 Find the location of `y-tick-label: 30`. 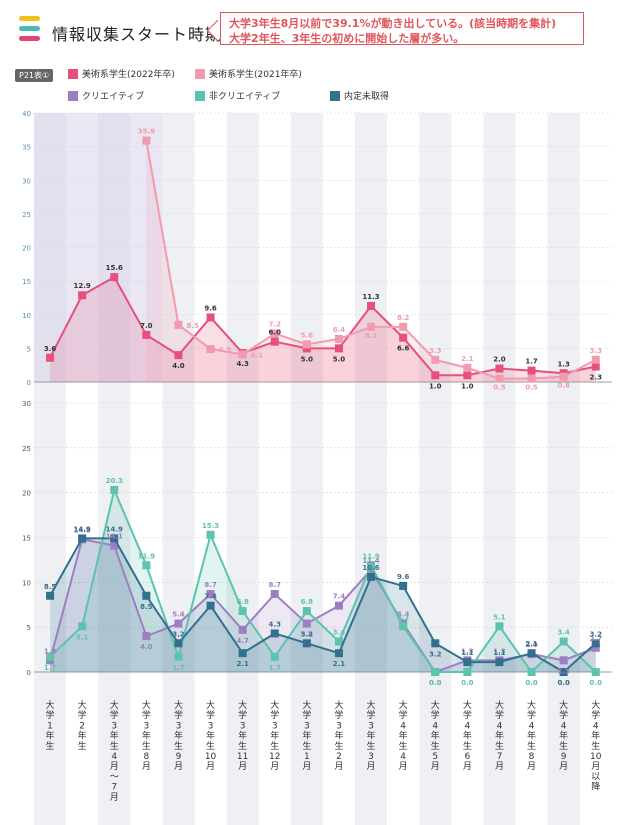

y-tick-label: 30 is located at coordinates (26, 181).